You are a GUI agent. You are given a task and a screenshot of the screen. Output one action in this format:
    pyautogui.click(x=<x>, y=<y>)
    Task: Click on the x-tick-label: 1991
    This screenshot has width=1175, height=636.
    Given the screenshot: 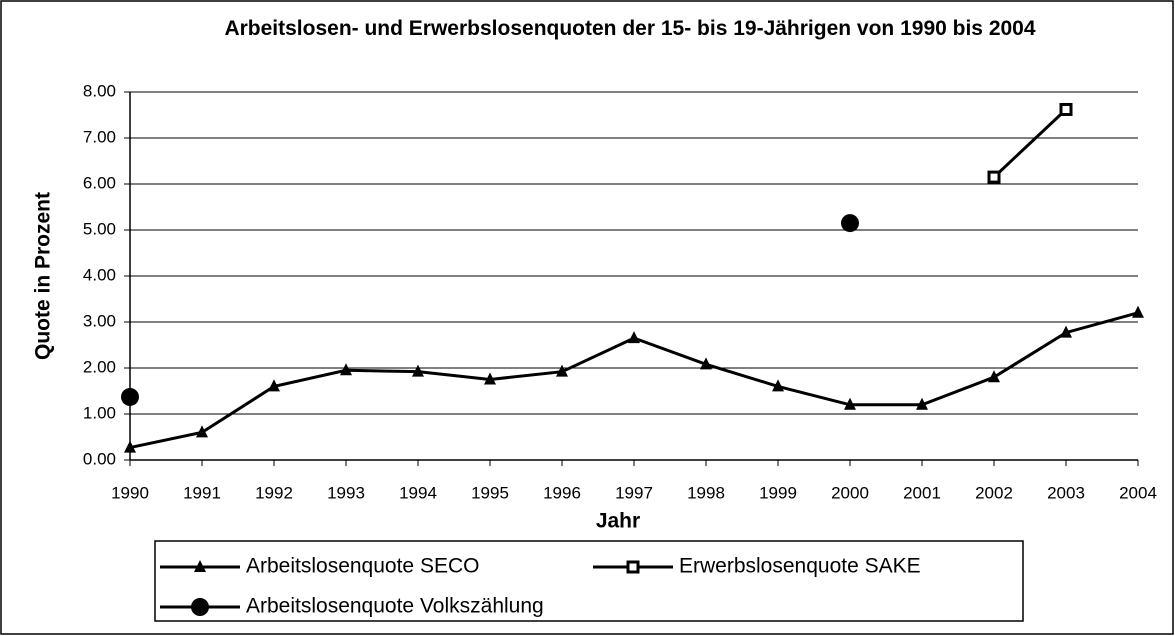 What is the action you would take?
    pyautogui.click(x=202, y=492)
    